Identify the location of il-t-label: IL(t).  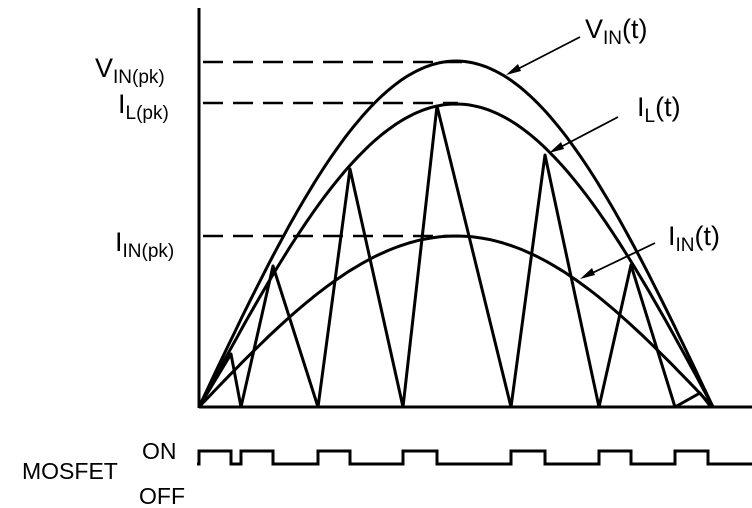
(659, 109).